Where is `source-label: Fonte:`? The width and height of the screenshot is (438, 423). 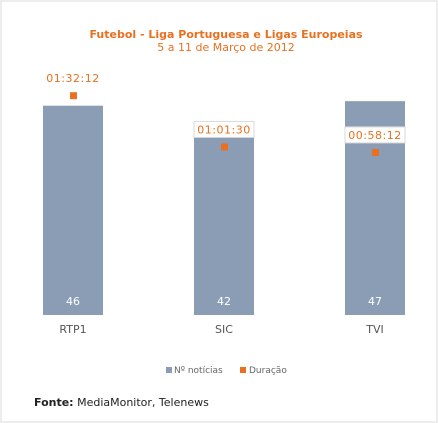 source-label: Fonte: is located at coordinates (54, 402).